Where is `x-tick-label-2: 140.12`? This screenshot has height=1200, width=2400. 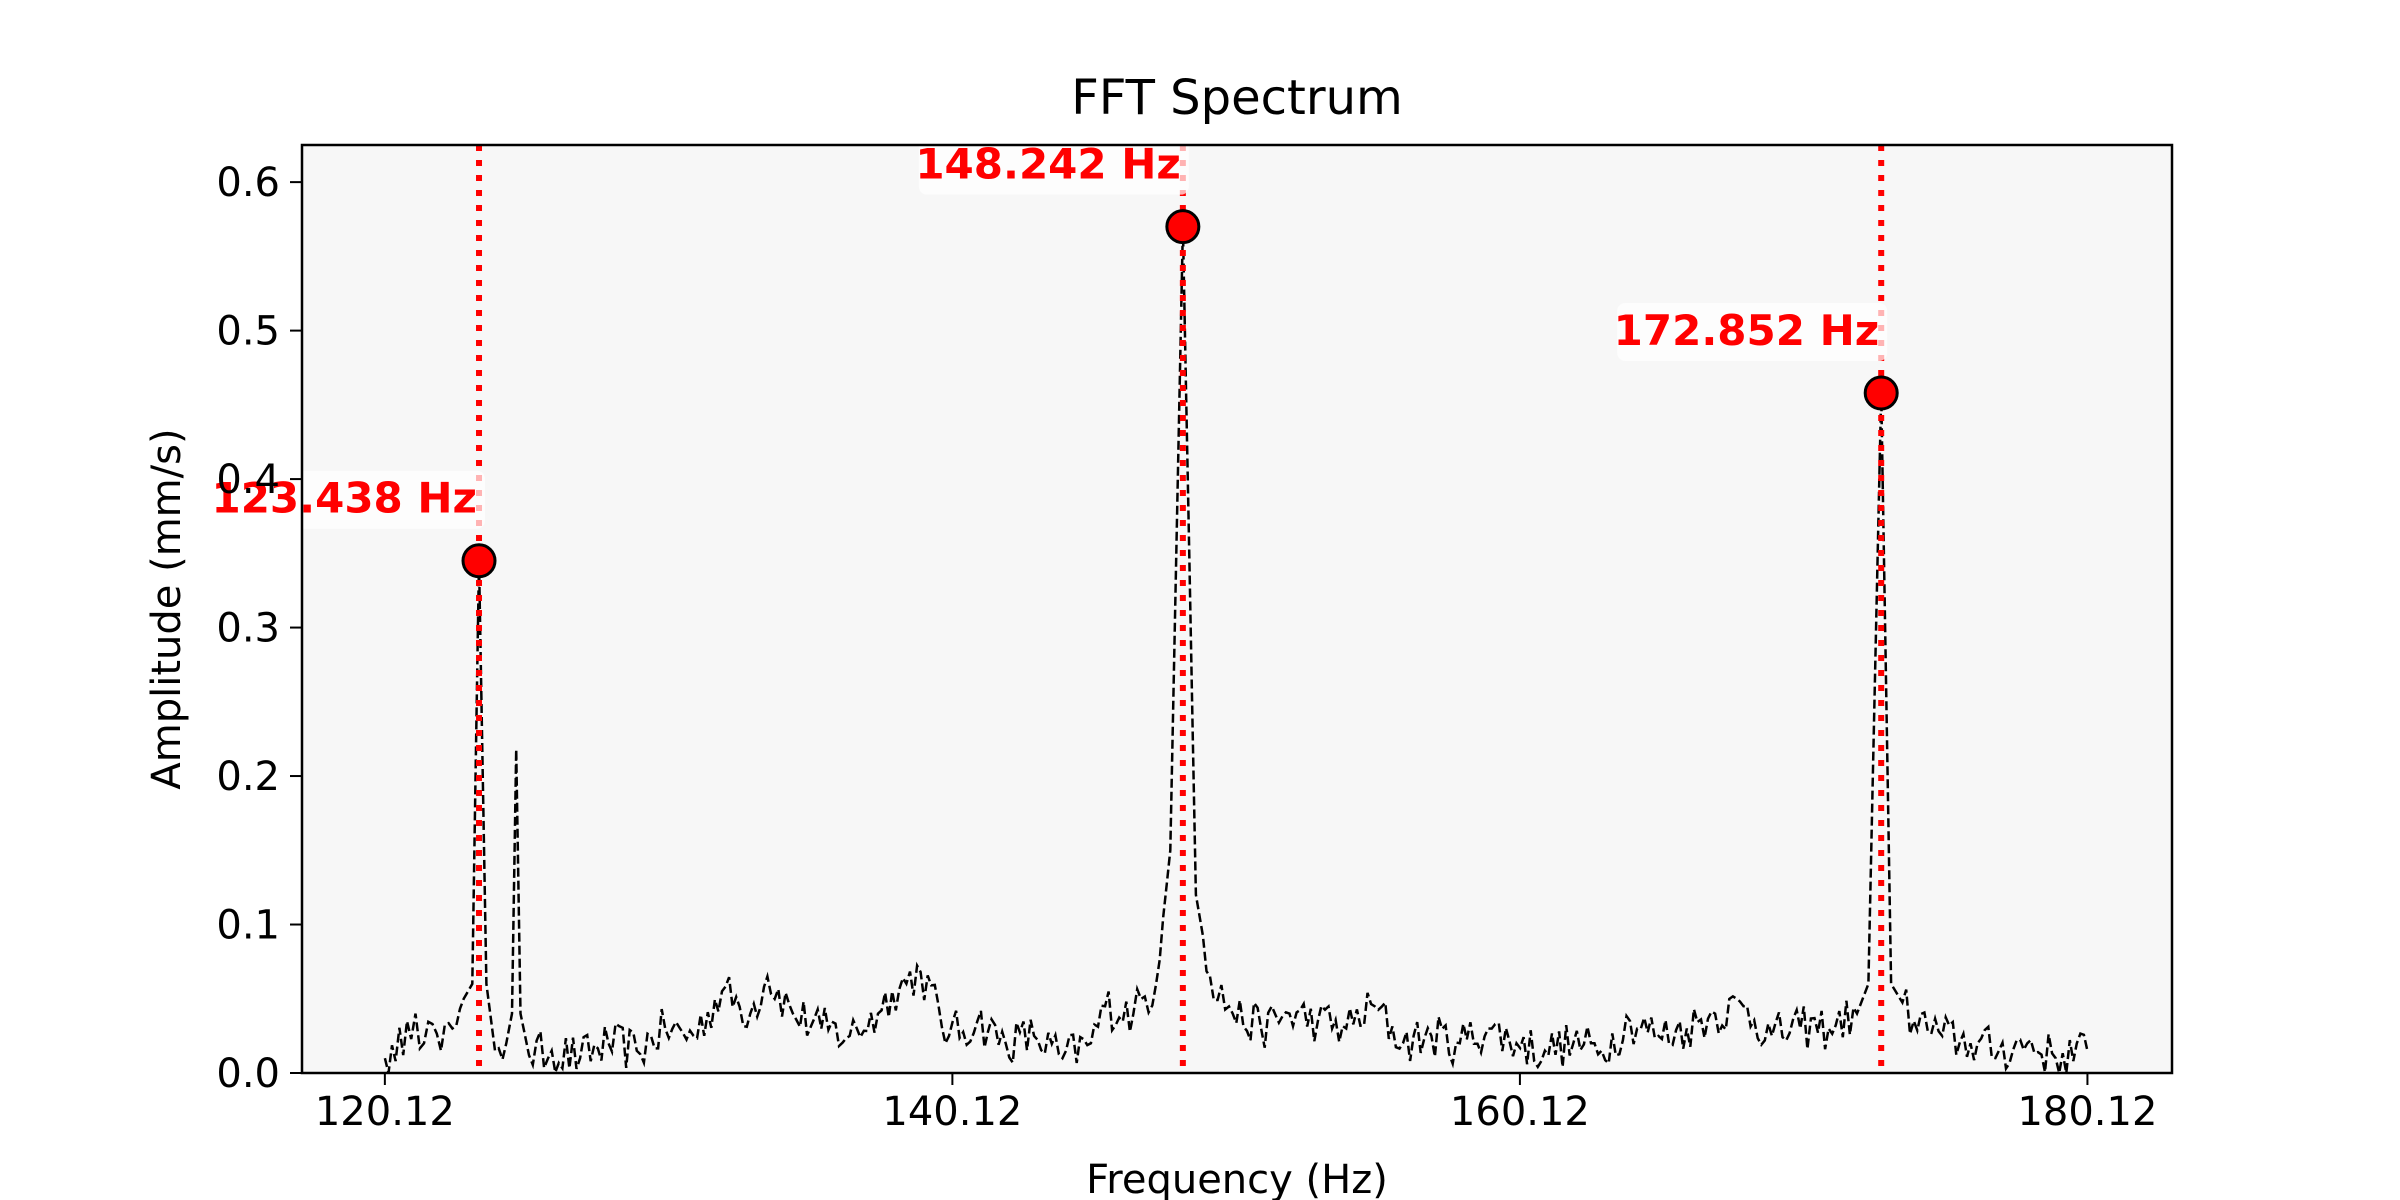
x-tick-label-2: 140.12 is located at coordinates (952, 1112).